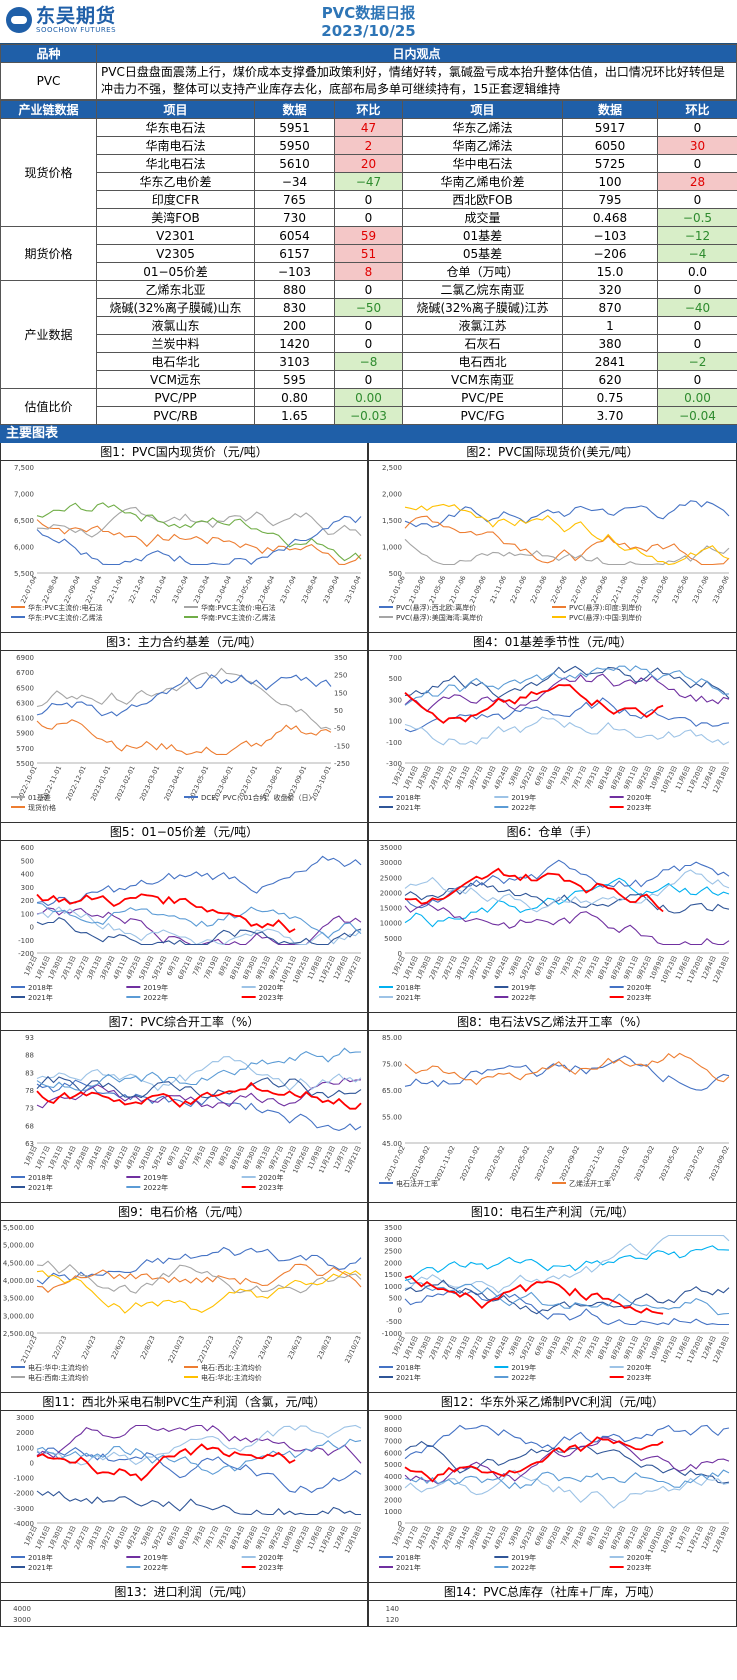  I want to click on x-tick-label: 23-04-04, so click(223, 589).